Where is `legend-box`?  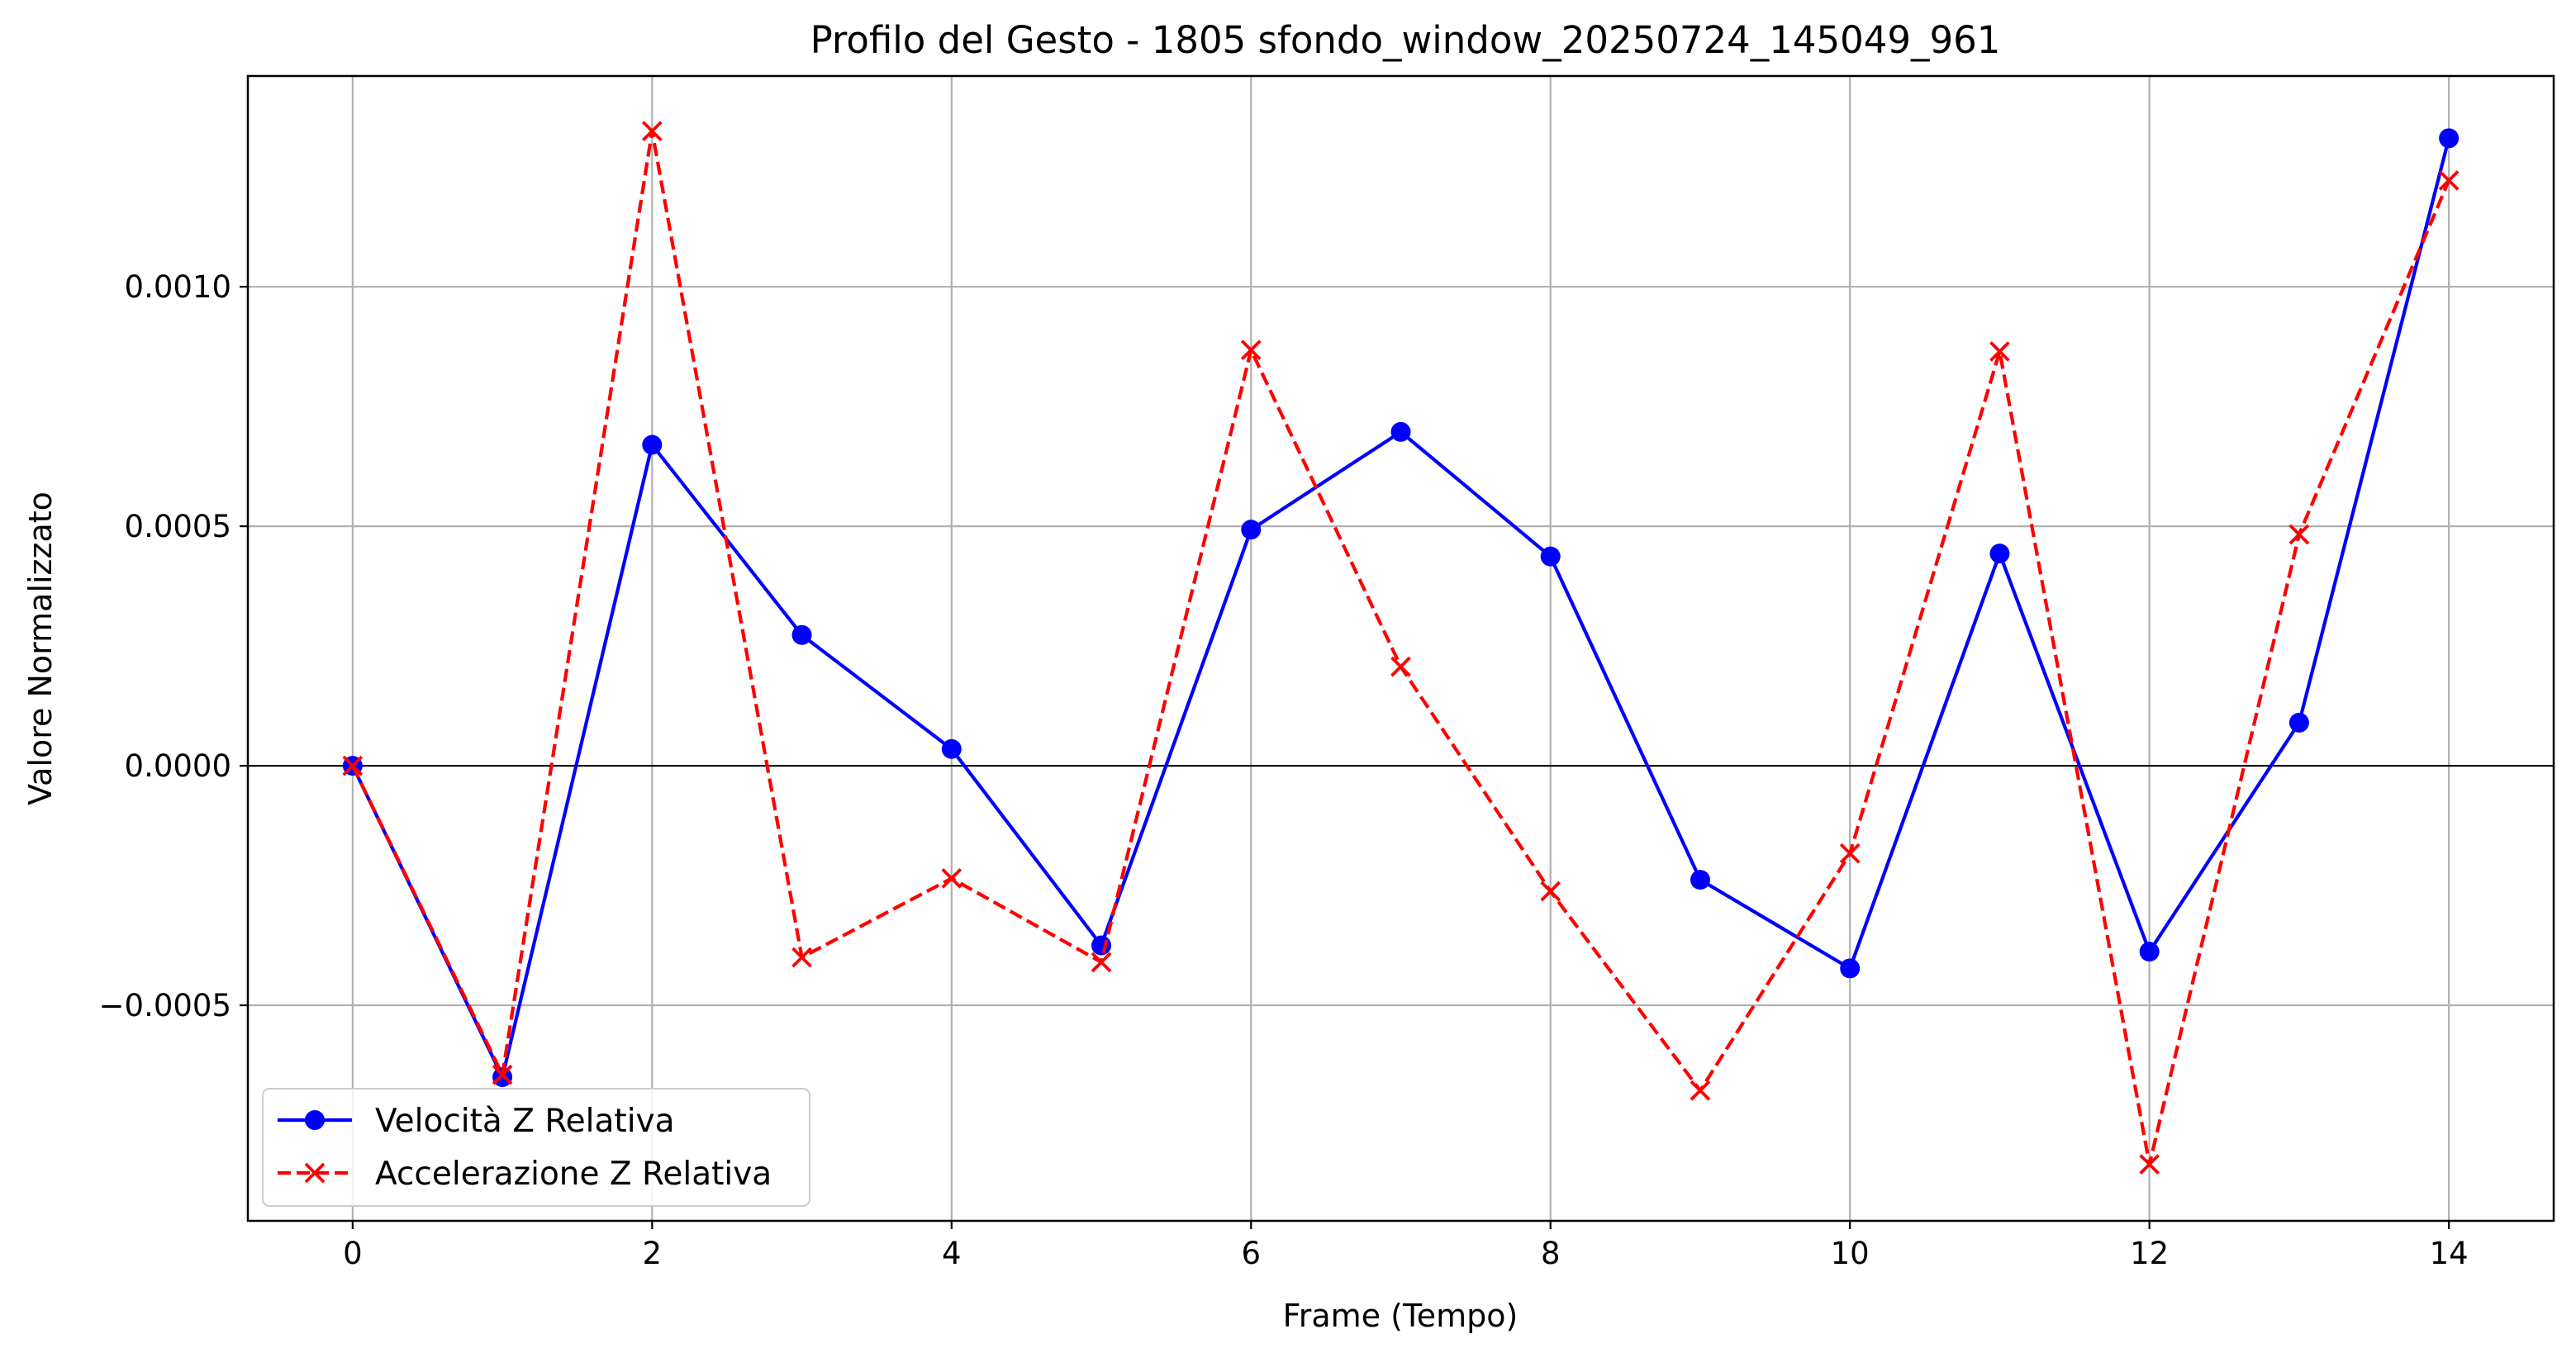 legend-box is located at coordinates (536, 1147).